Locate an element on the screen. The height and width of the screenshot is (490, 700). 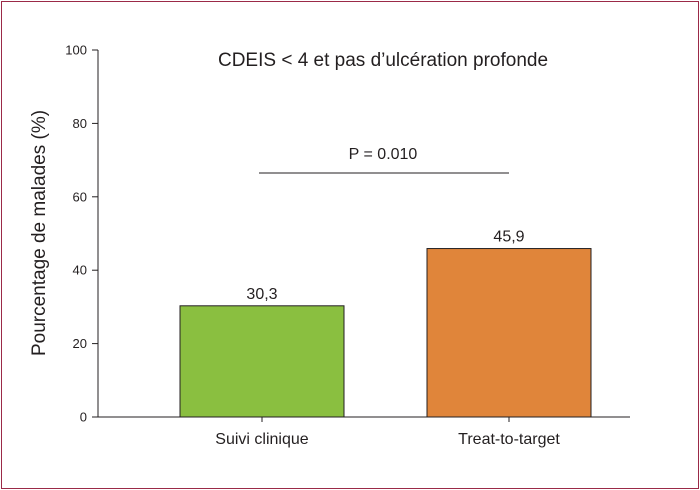
category-label-2: Treat-to-target is located at coordinates (509, 439).